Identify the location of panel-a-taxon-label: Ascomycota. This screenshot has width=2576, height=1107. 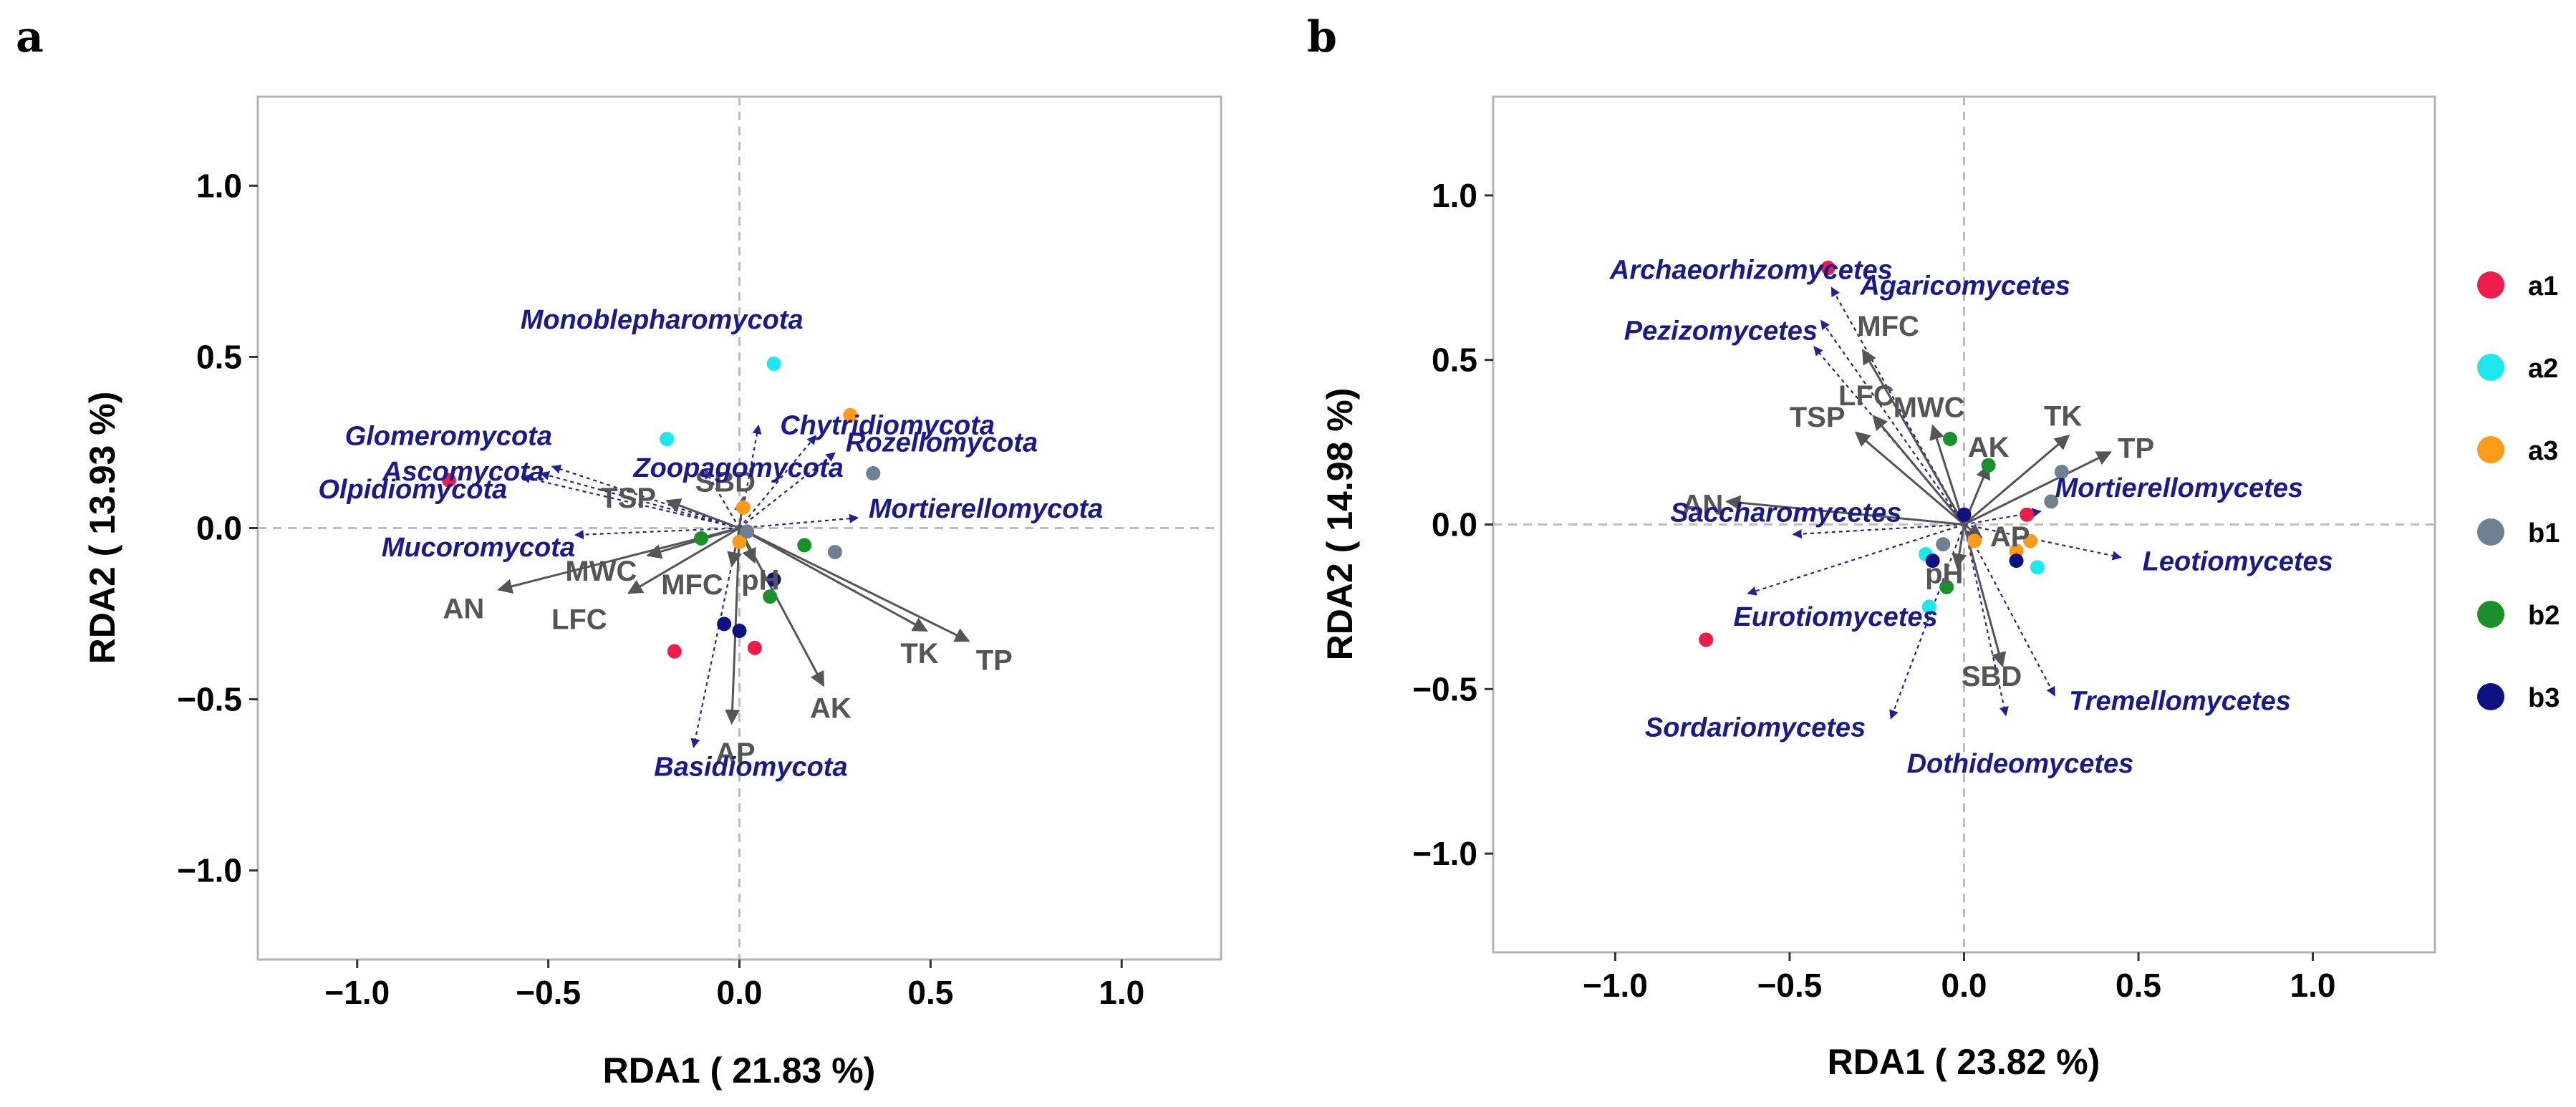
(463, 472).